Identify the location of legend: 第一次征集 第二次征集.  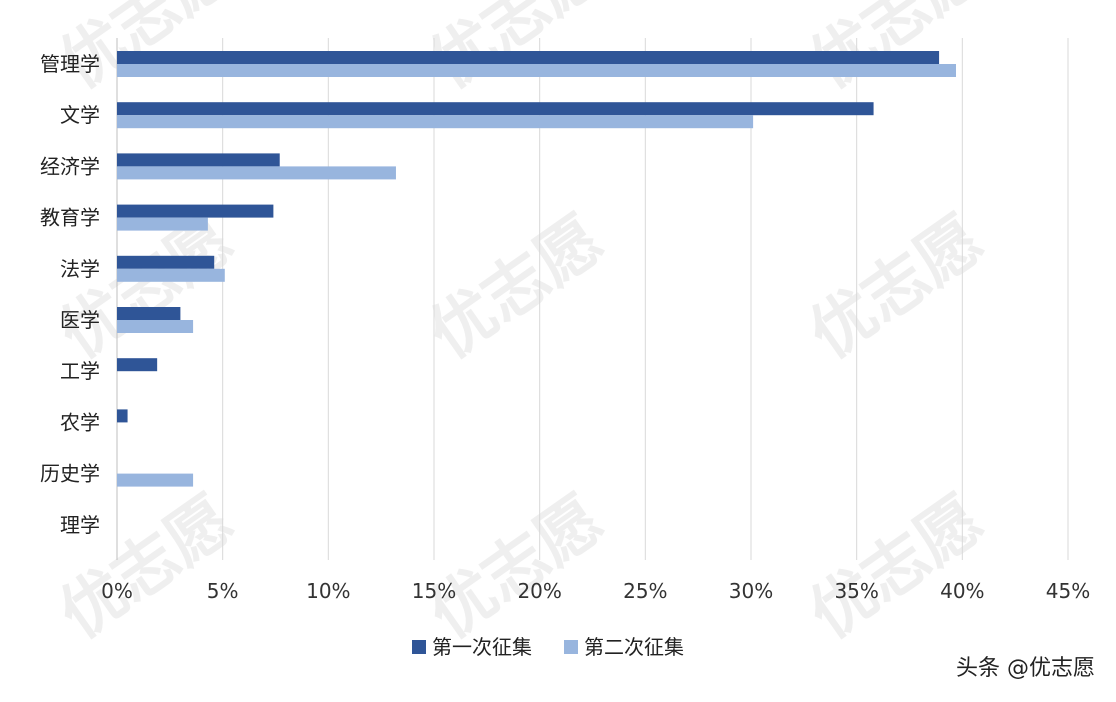
(548, 647).